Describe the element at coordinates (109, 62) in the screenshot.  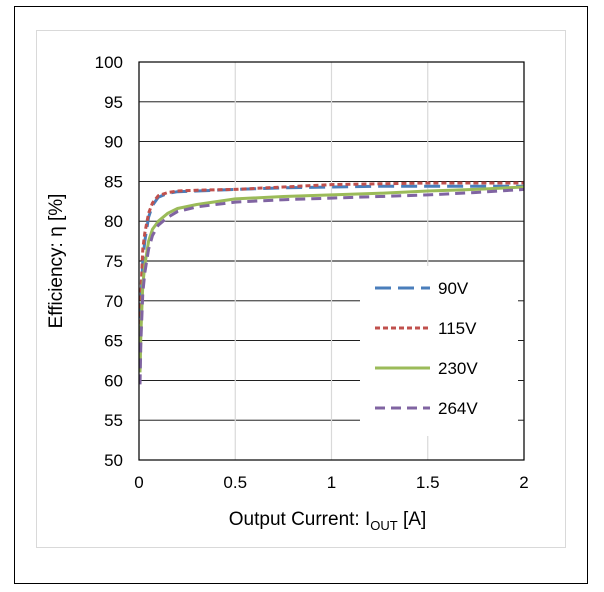
I see `y-tick-label: 100` at that location.